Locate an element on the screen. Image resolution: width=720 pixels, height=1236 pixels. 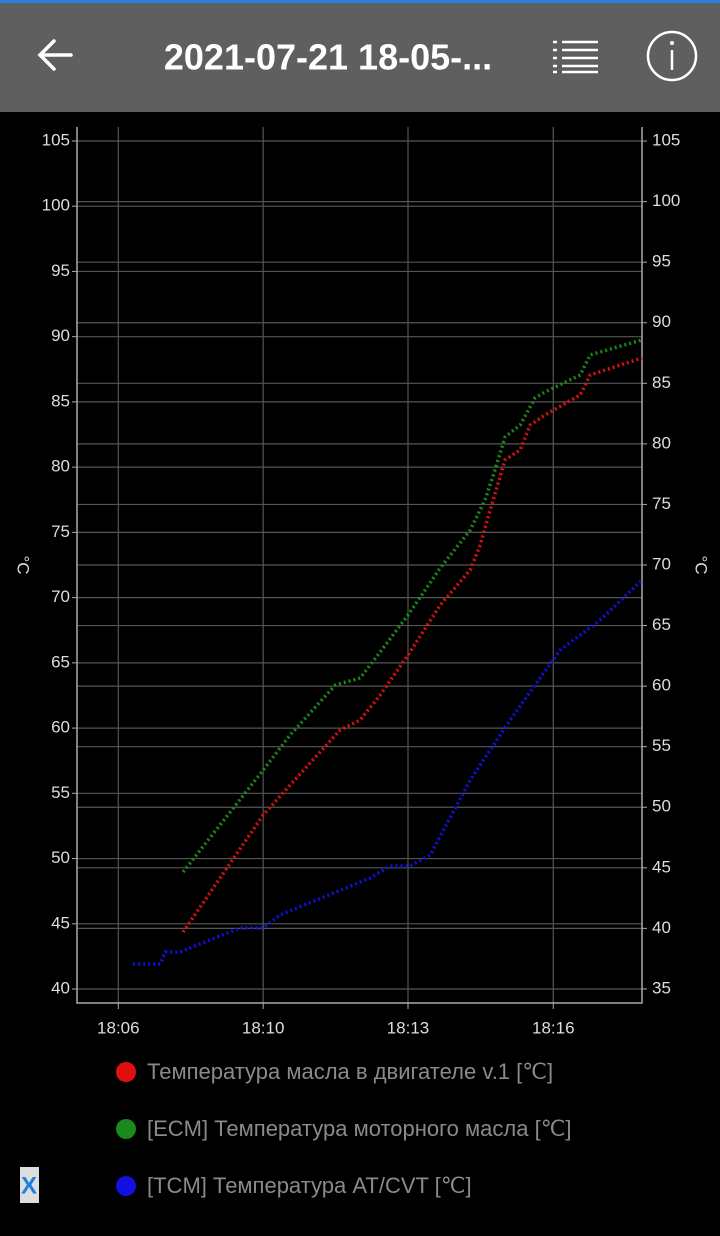
y2-tick-label: 45 is located at coordinates (661, 866).